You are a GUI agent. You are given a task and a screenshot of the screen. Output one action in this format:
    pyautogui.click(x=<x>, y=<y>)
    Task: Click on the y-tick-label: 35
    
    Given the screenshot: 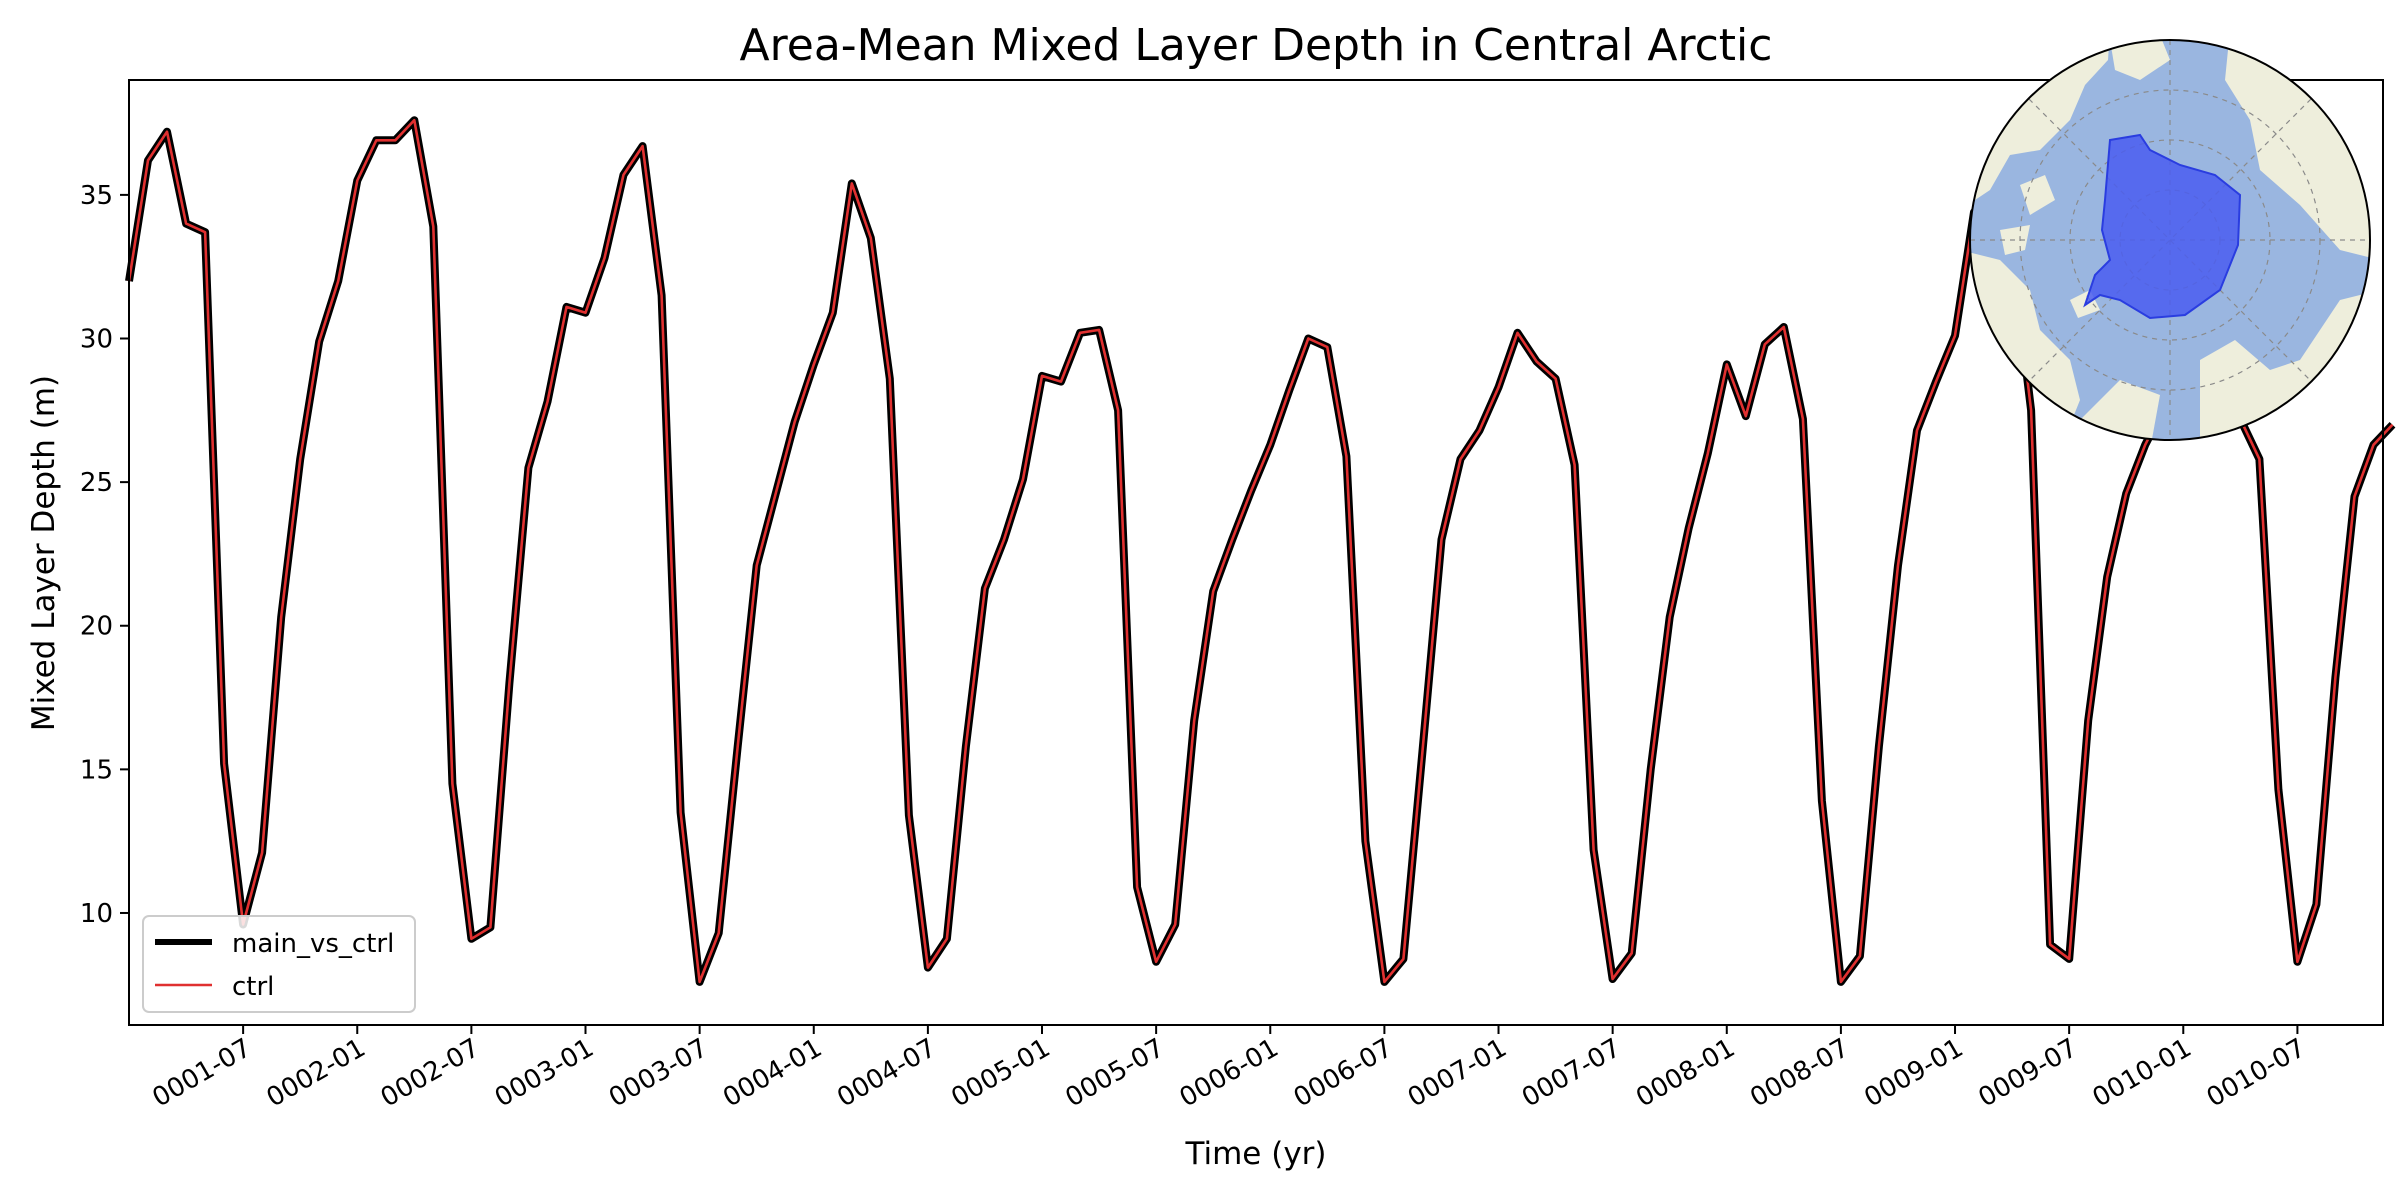 What is the action you would take?
    pyautogui.click(x=96, y=196)
    